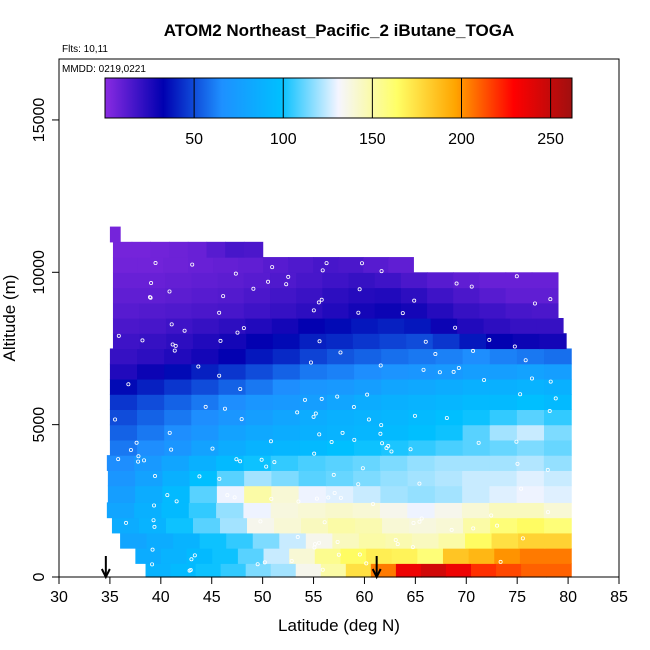 Image resolution: width=650 pixels, height=650 pixels. What do you see at coordinates (39, 272) in the screenshot?
I see `y-tick-label: 10000` at bounding box center [39, 272].